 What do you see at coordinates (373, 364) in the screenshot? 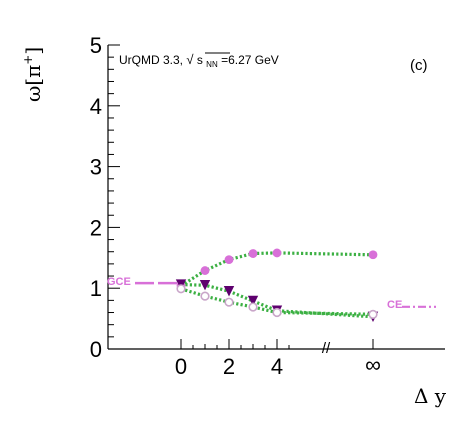
I see `x-tick-label: ∞` at bounding box center [373, 364].